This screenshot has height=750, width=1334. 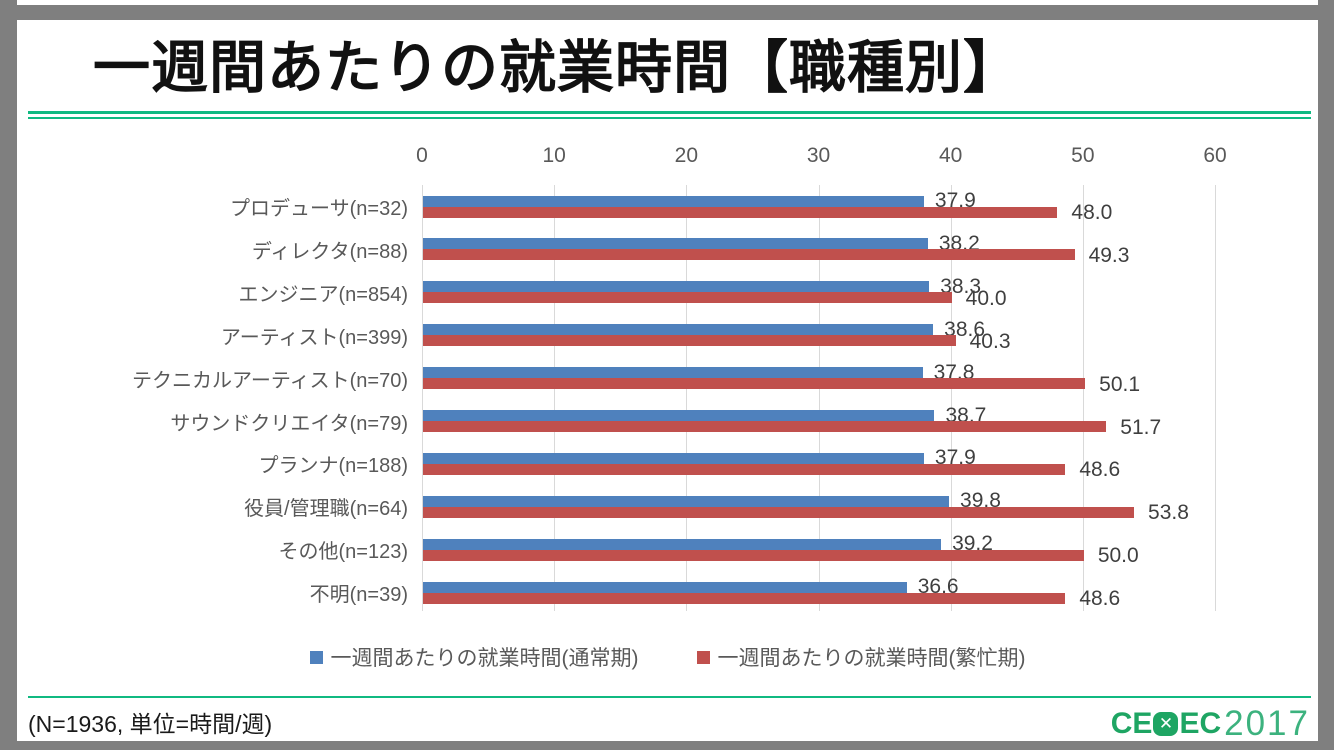 I want to click on legend-marker-busy-icon, so click(x=703, y=657).